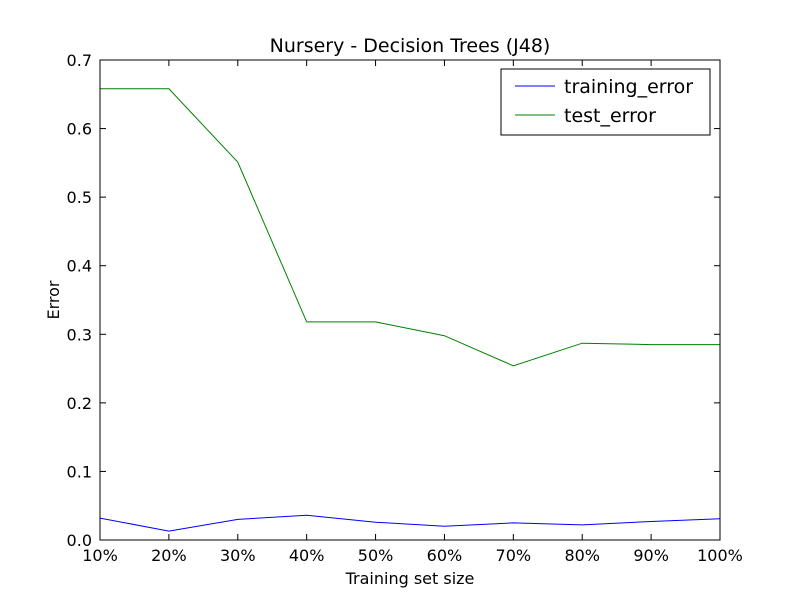 This screenshot has height=600, width=800. Describe the element at coordinates (79, 266) in the screenshot. I see `y-tick-label: 0.4` at that location.